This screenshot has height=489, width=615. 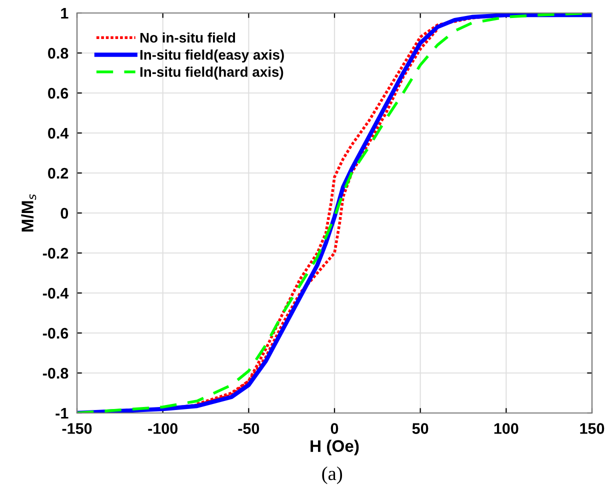 I want to click on x-tick-label: 0, so click(x=334, y=428).